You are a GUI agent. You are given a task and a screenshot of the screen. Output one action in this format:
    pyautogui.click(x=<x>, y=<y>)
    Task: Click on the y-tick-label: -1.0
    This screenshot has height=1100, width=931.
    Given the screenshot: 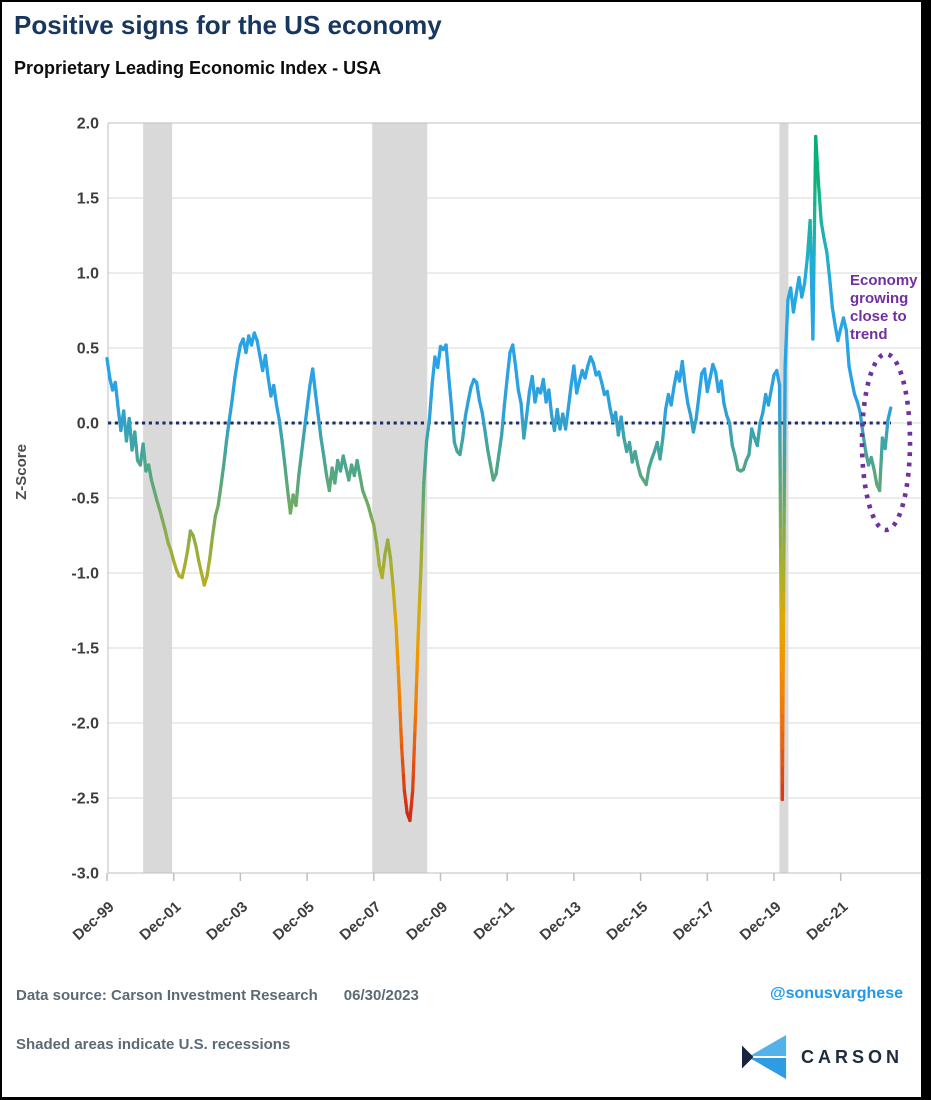 What is the action you would take?
    pyautogui.click(x=85, y=574)
    